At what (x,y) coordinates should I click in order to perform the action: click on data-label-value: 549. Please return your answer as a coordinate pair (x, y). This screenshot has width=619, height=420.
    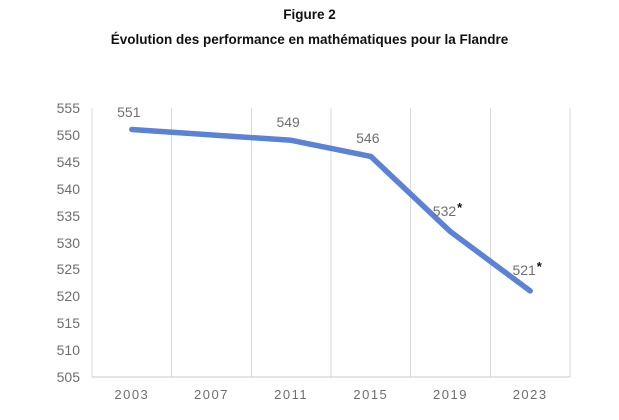
    Looking at the image, I should click on (288, 122).